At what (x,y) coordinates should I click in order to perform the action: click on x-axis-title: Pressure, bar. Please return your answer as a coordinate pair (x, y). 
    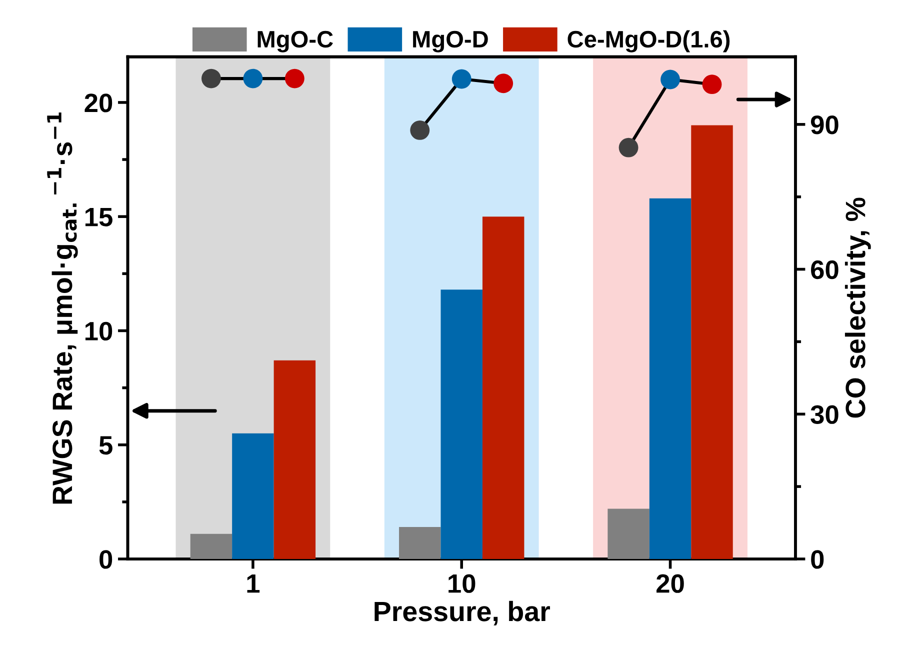
    Looking at the image, I should click on (462, 613).